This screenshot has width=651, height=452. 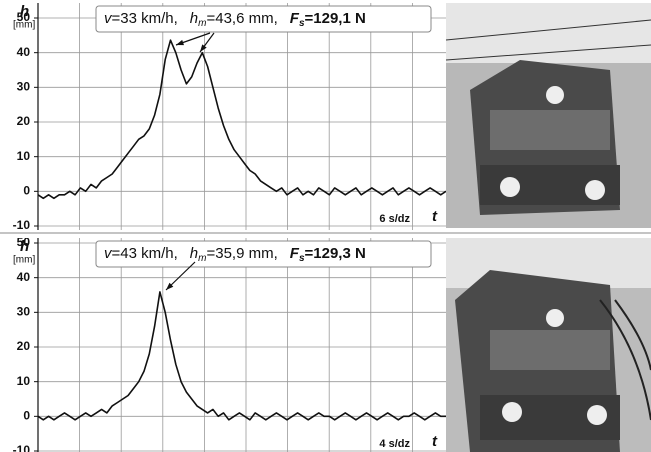 I want to click on annotation-part: =43,6 mm,, so click(x=241, y=18).